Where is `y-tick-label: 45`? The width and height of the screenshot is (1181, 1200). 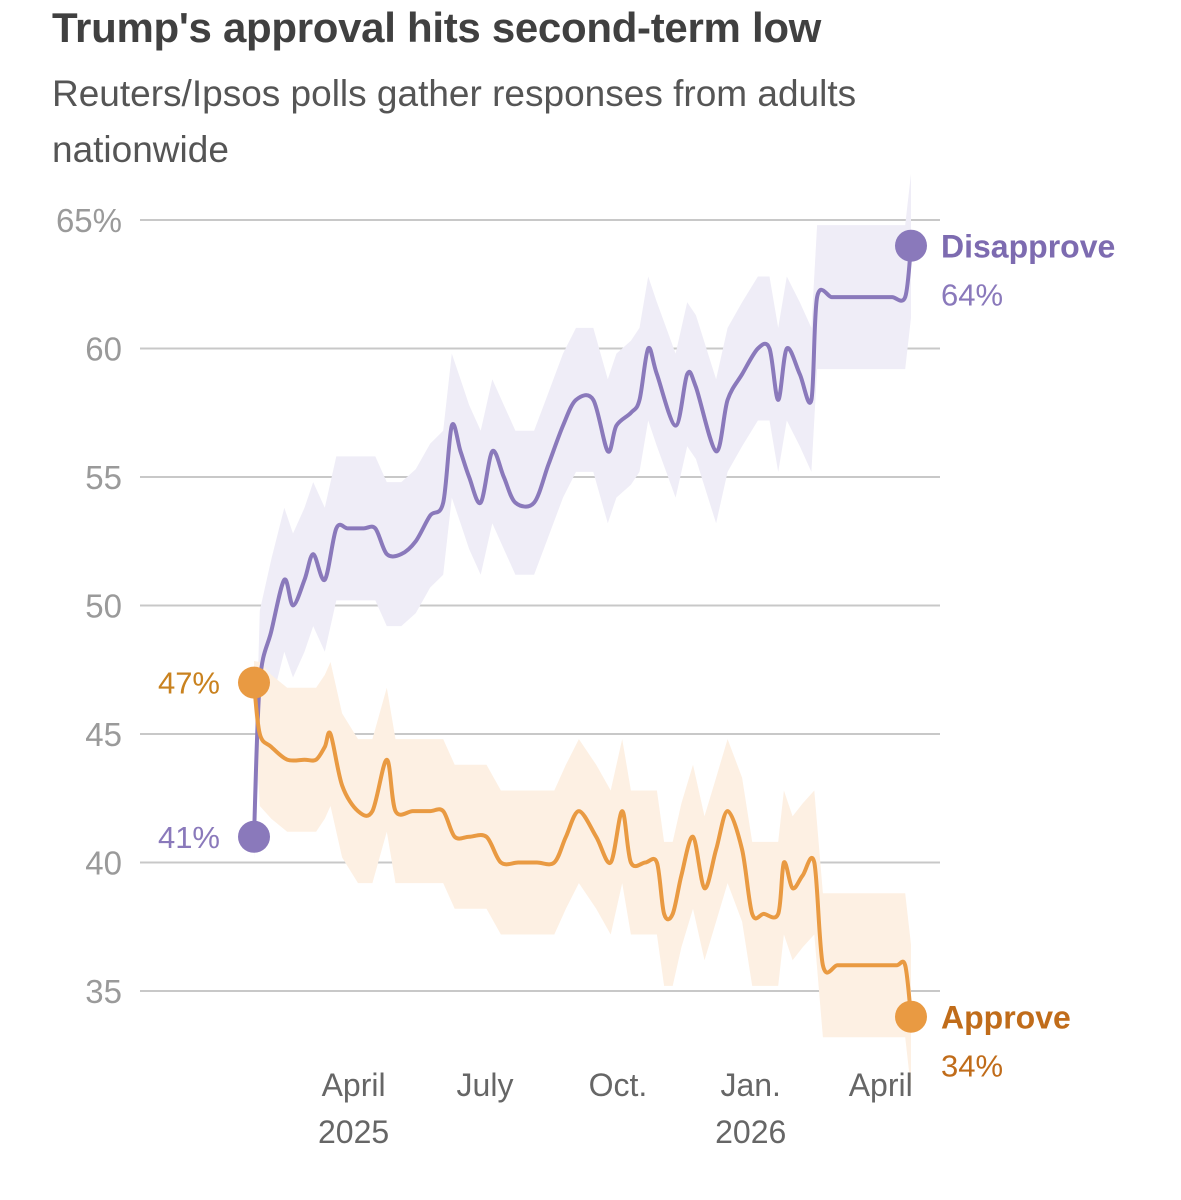
y-tick-label: 45 is located at coordinates (103, 734).